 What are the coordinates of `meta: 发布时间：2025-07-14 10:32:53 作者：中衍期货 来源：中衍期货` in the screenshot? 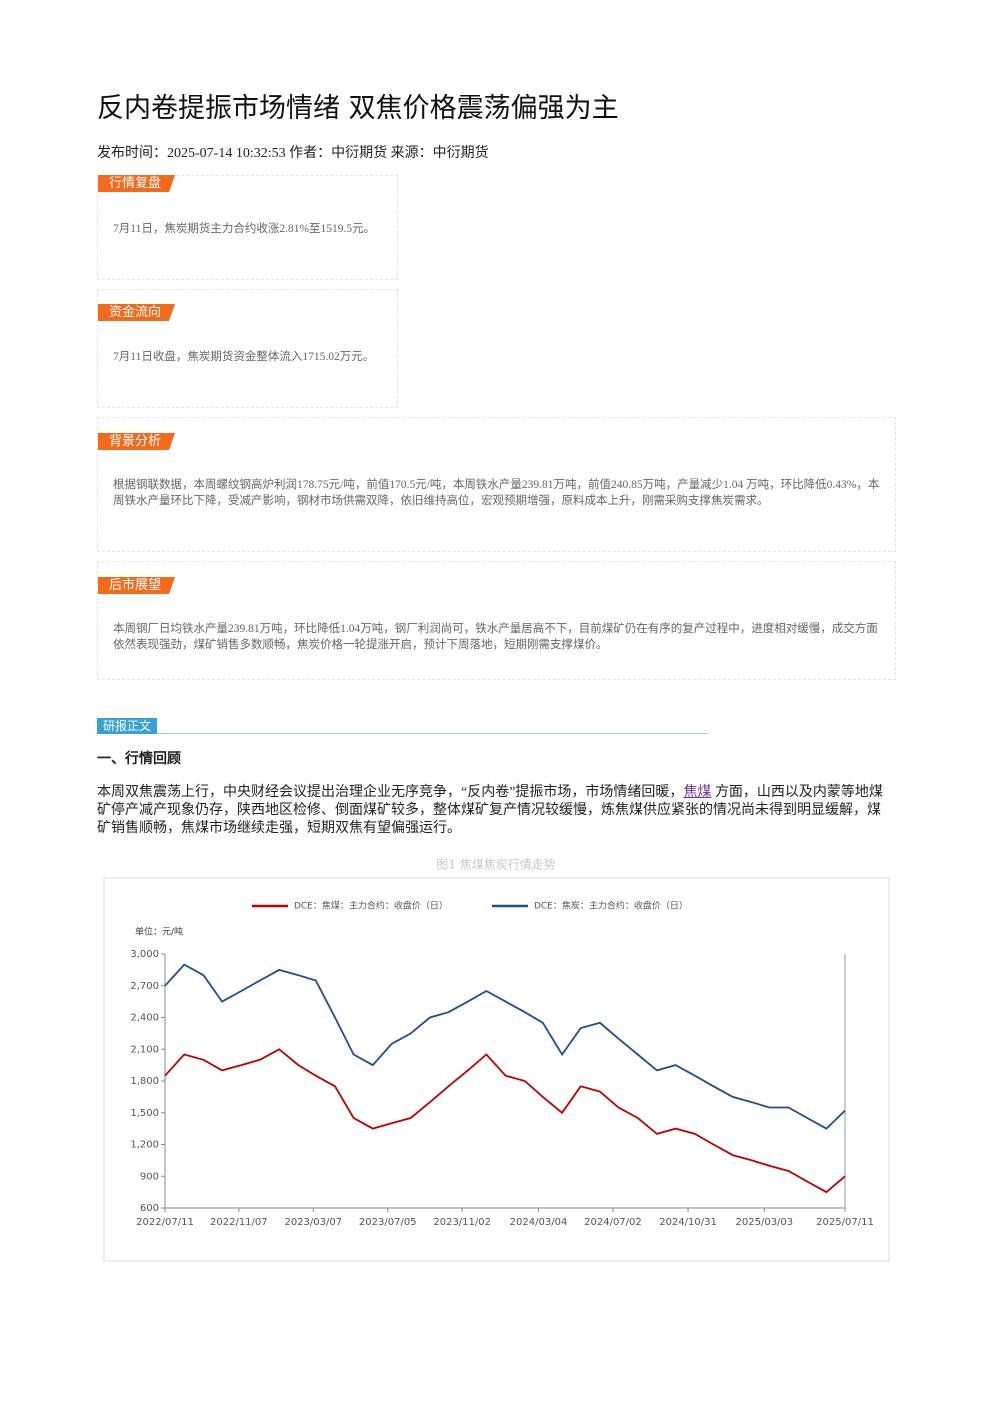 It's located at (293, 153).